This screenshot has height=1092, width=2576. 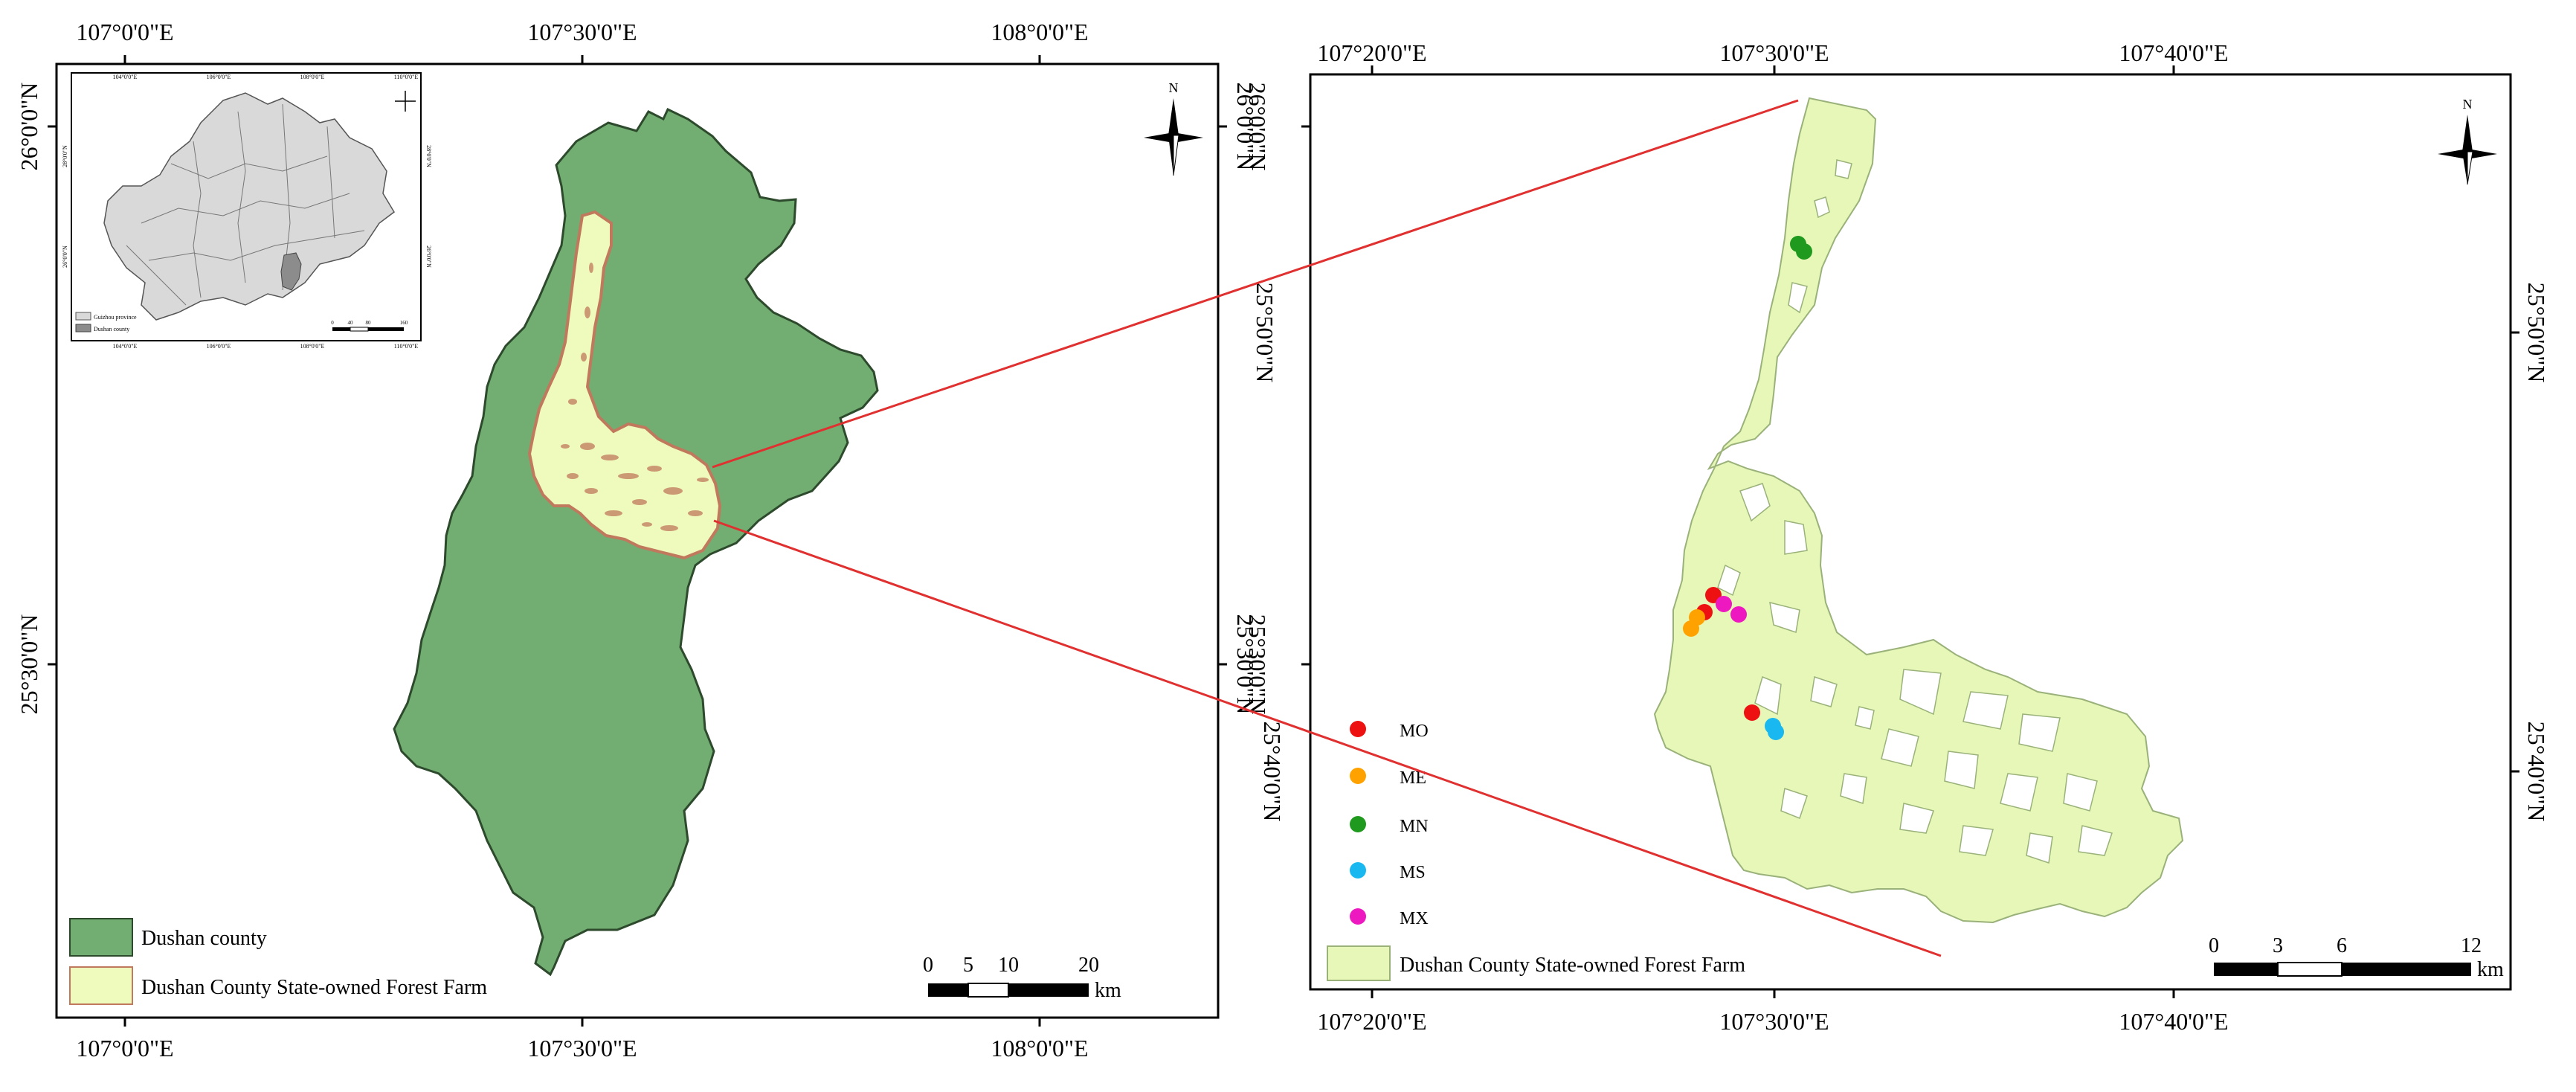 I want to click on forest-farm-polygon-left, so click(x=624, y=385).